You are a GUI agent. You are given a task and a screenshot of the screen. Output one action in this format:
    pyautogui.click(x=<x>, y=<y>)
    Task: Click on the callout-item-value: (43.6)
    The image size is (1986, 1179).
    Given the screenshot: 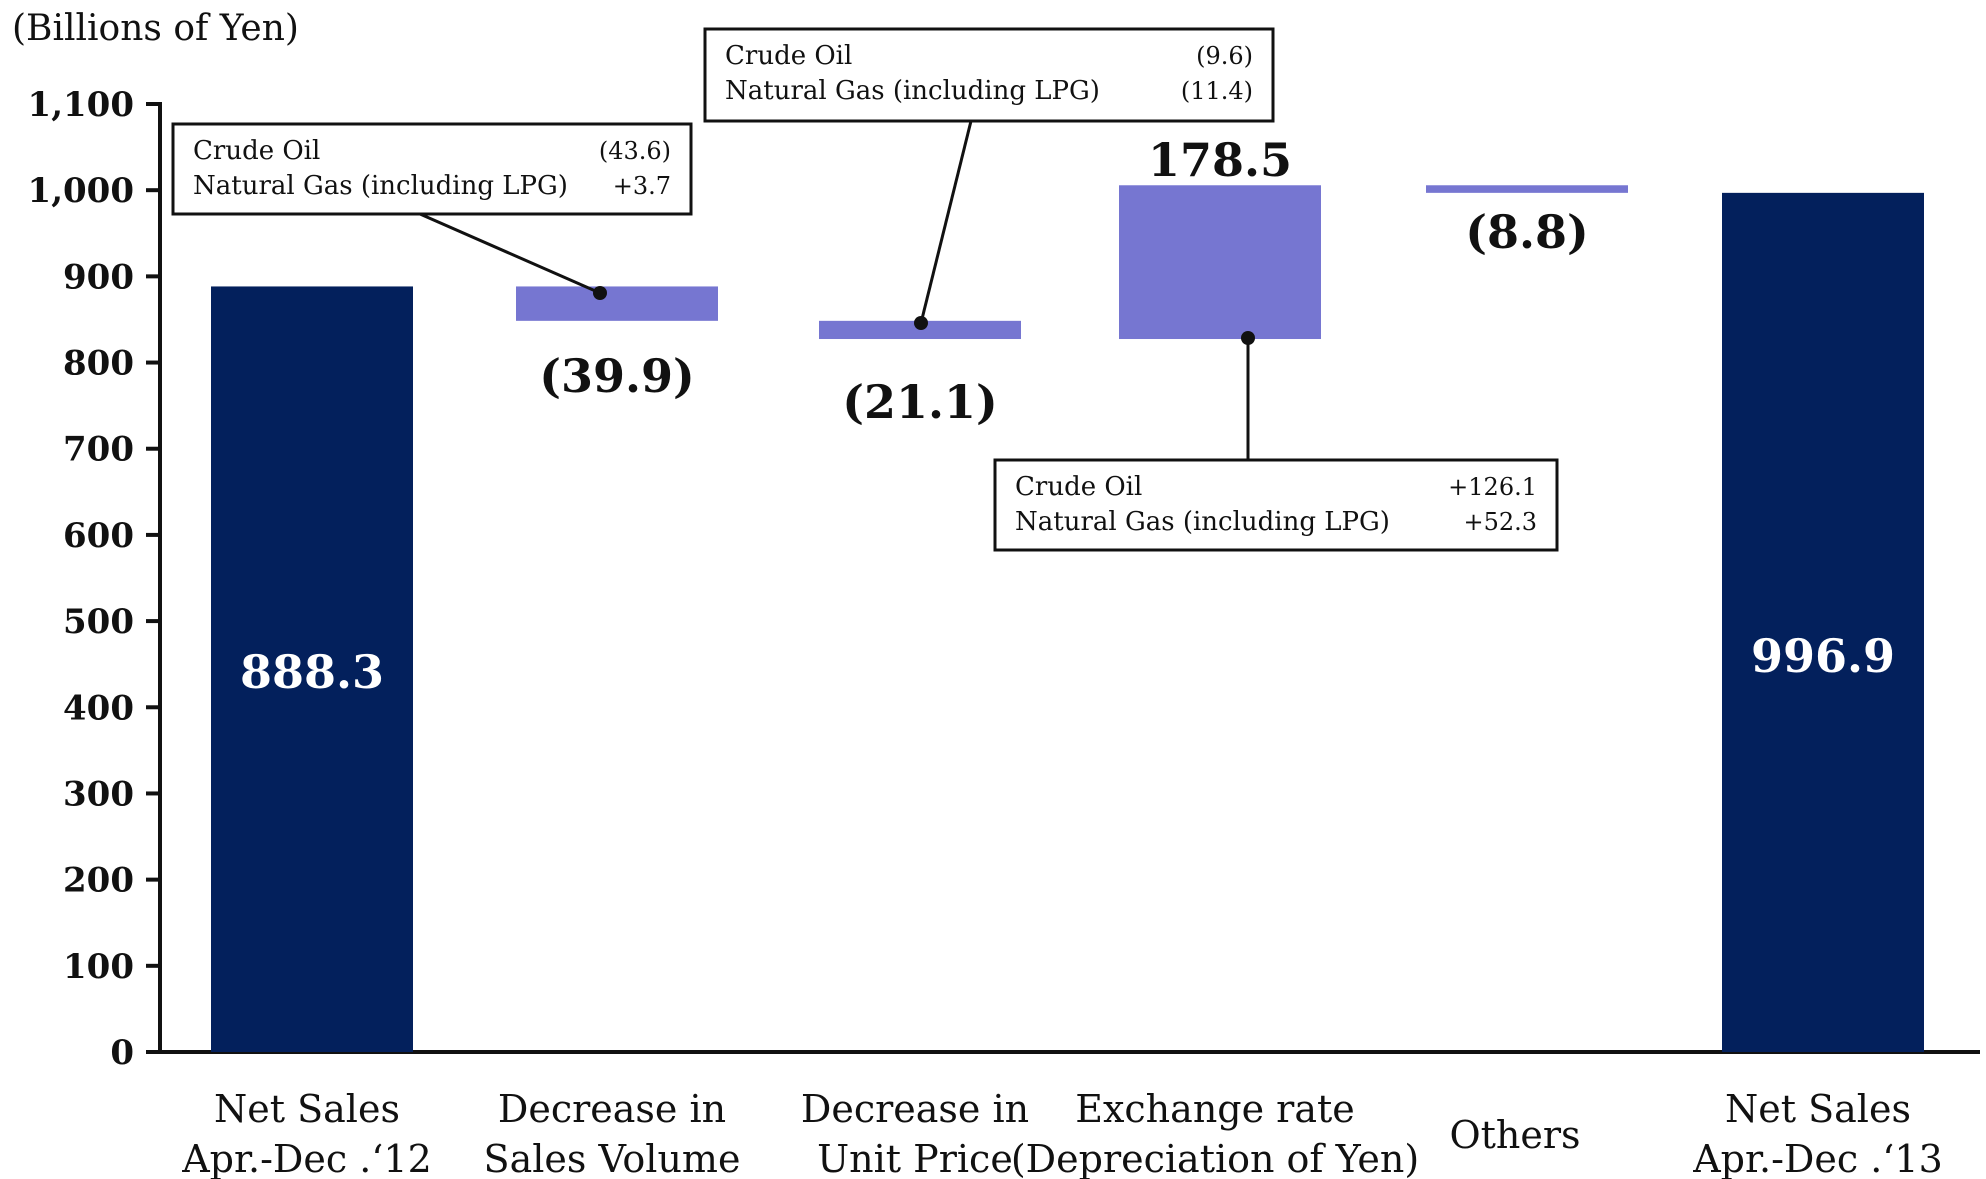 What is the action you would take?
    pyautogui.click(x=635, y=151)
    